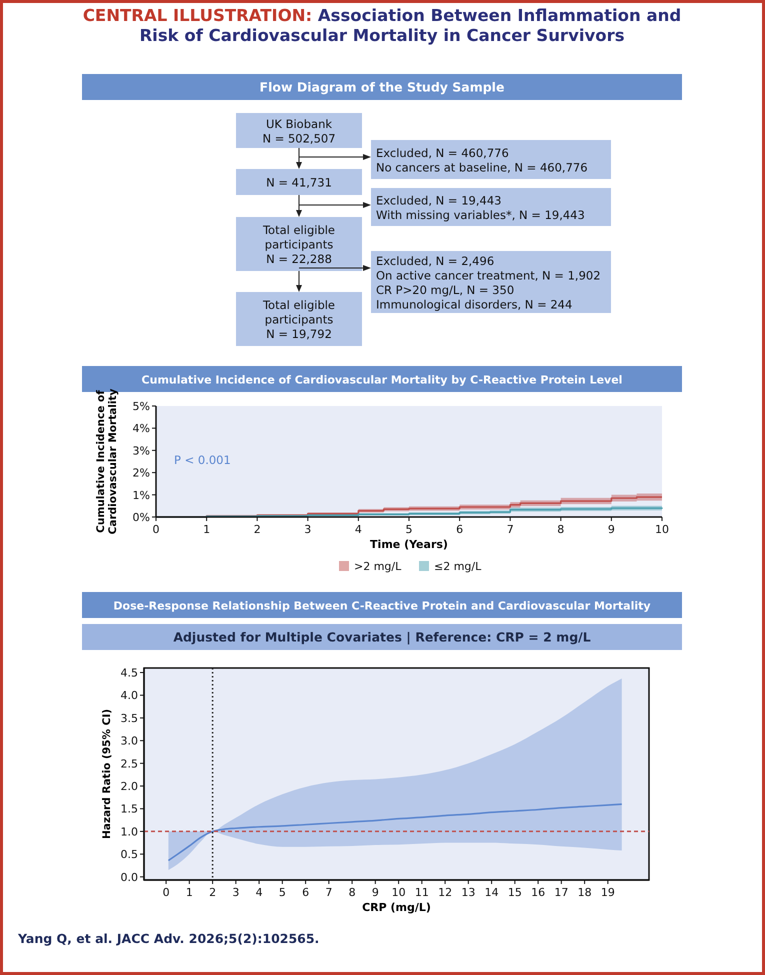  I want to click on x-tick-label: 14, so click(491, 892).